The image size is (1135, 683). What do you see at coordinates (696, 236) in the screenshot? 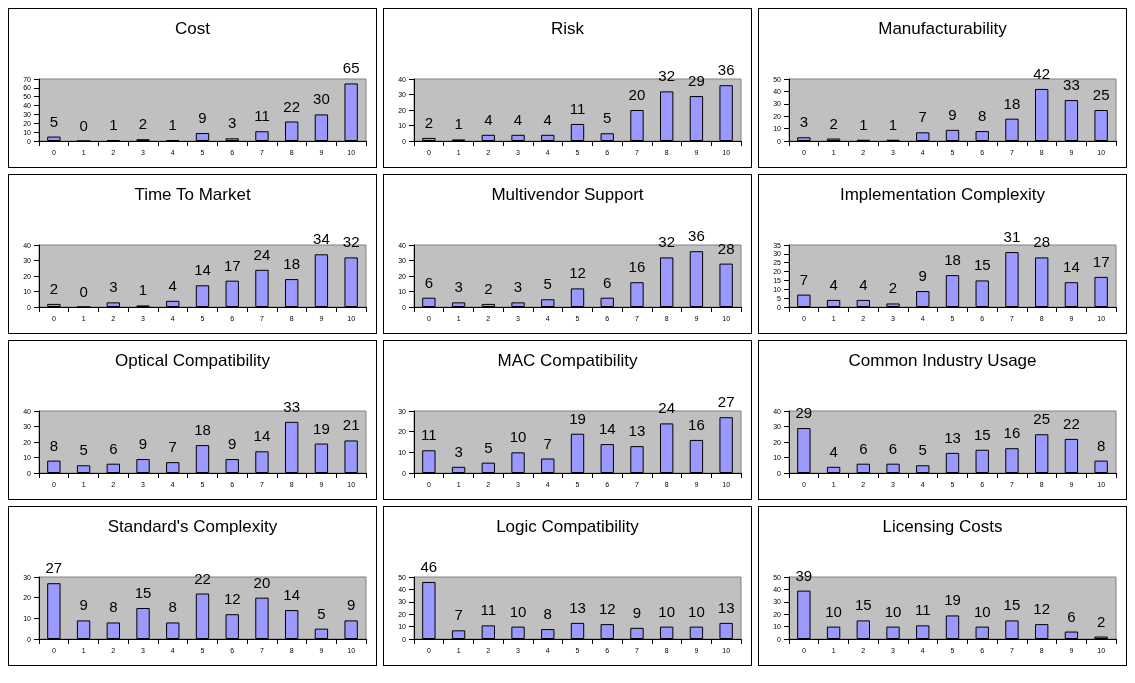
I see `data-label: 36` at bounding box center [696, 236].